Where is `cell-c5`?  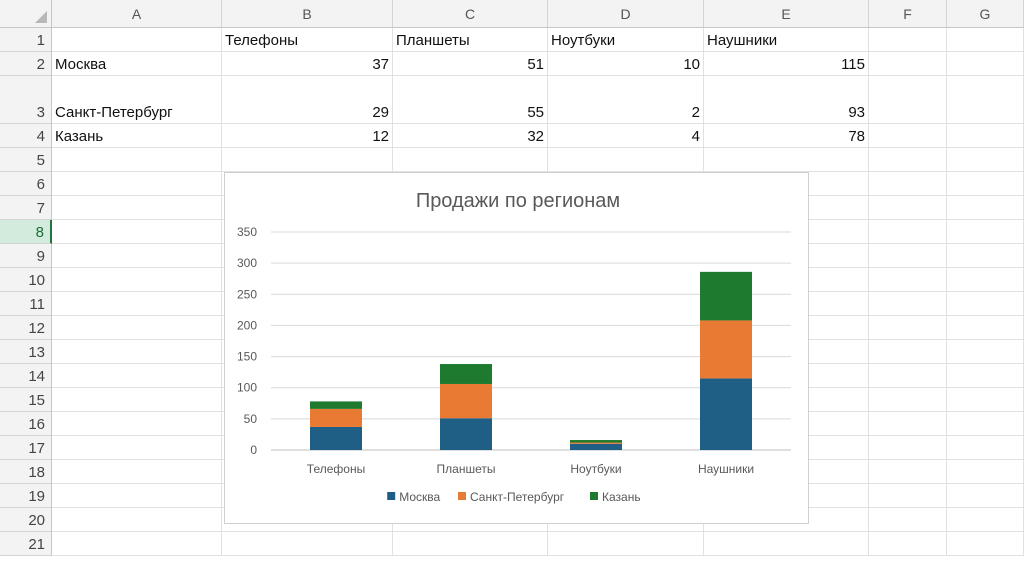 cell-c5 is located at coordinates (470, 160).